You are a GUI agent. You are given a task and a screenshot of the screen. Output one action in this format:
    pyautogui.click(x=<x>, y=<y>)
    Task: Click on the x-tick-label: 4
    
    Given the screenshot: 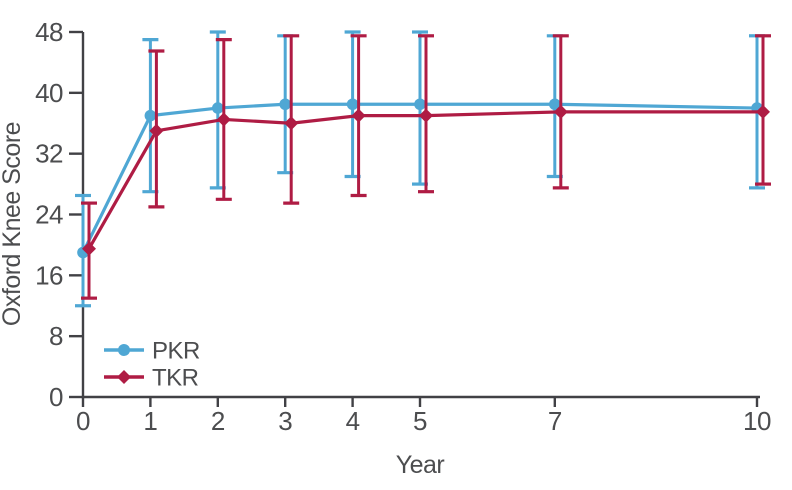 What is the action you would take?
    pyautogui.click(x=353, y=421)
    